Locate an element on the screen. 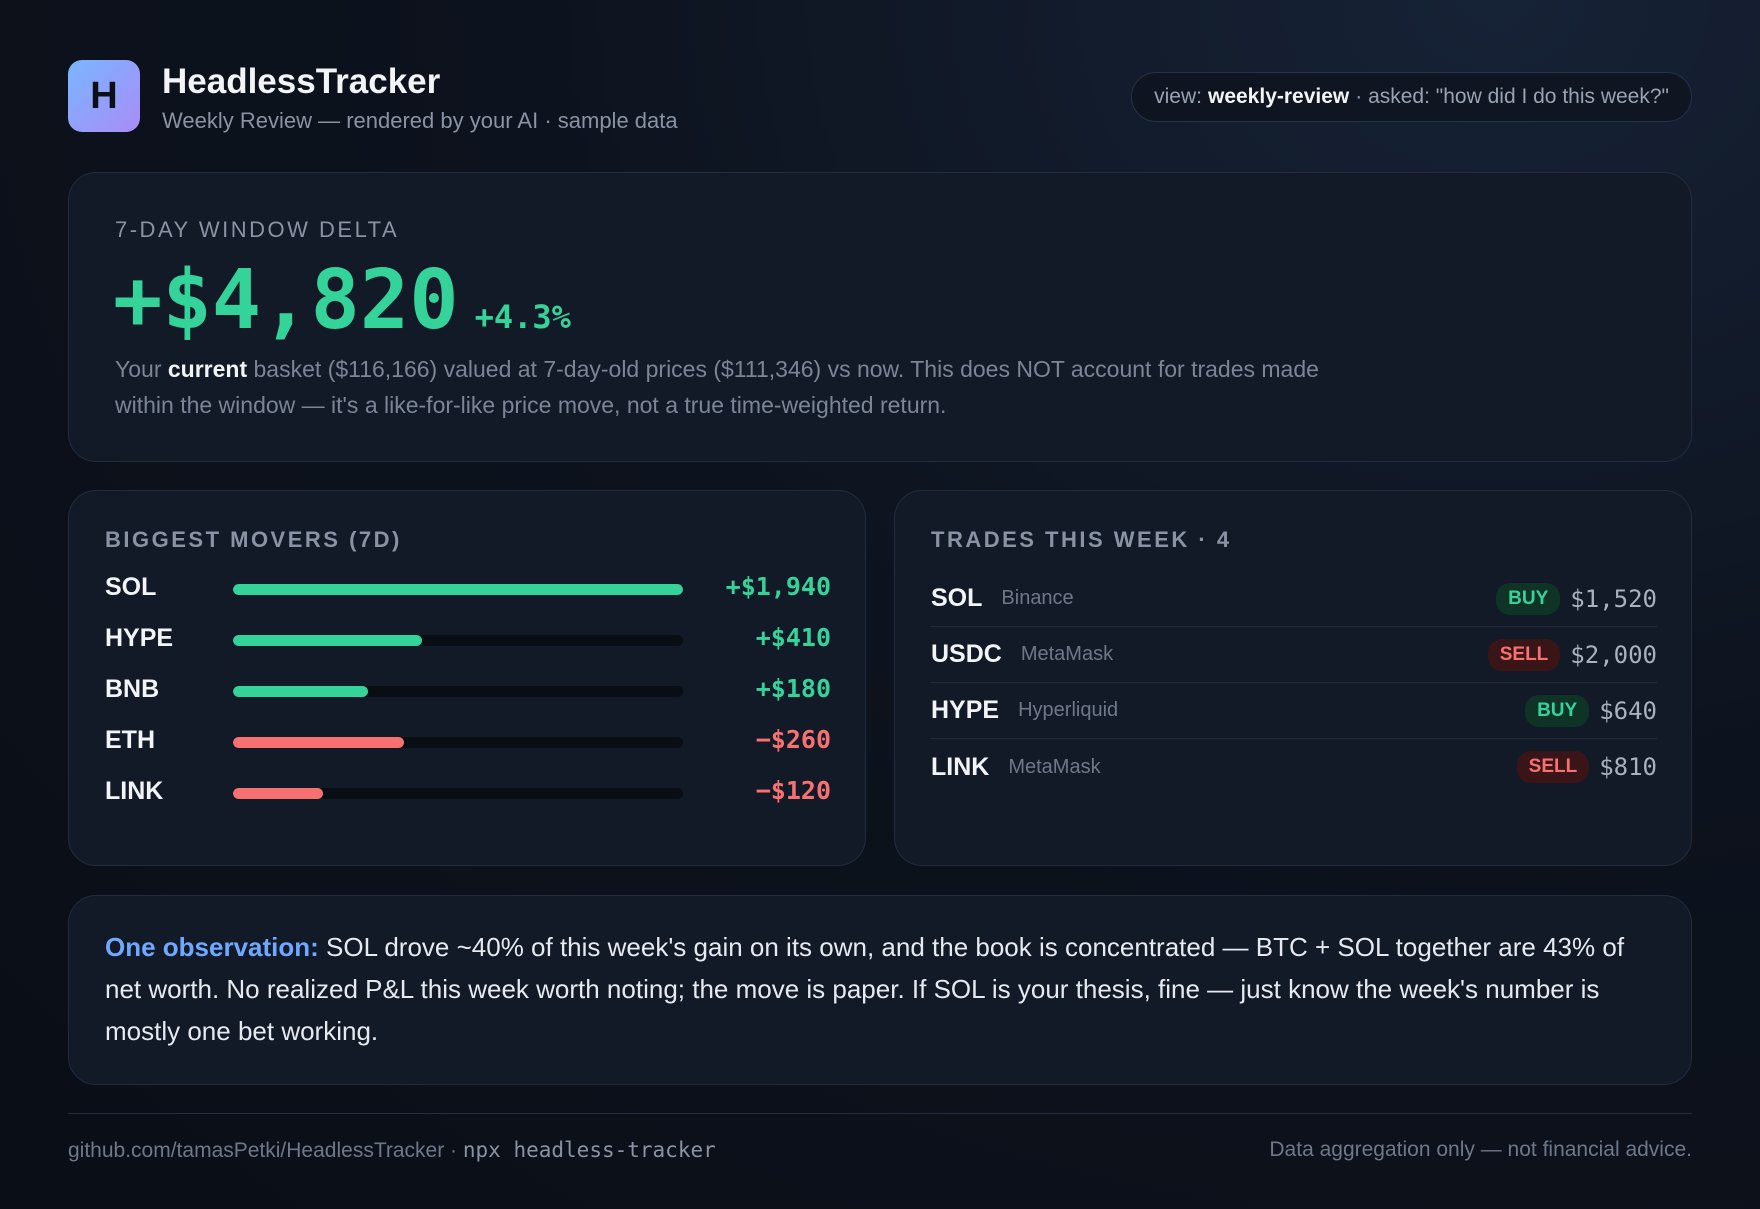 The width and height of the screenshot is (1760, 1209). app-title: HeadlessTracker is located at coordinates (301, 81).